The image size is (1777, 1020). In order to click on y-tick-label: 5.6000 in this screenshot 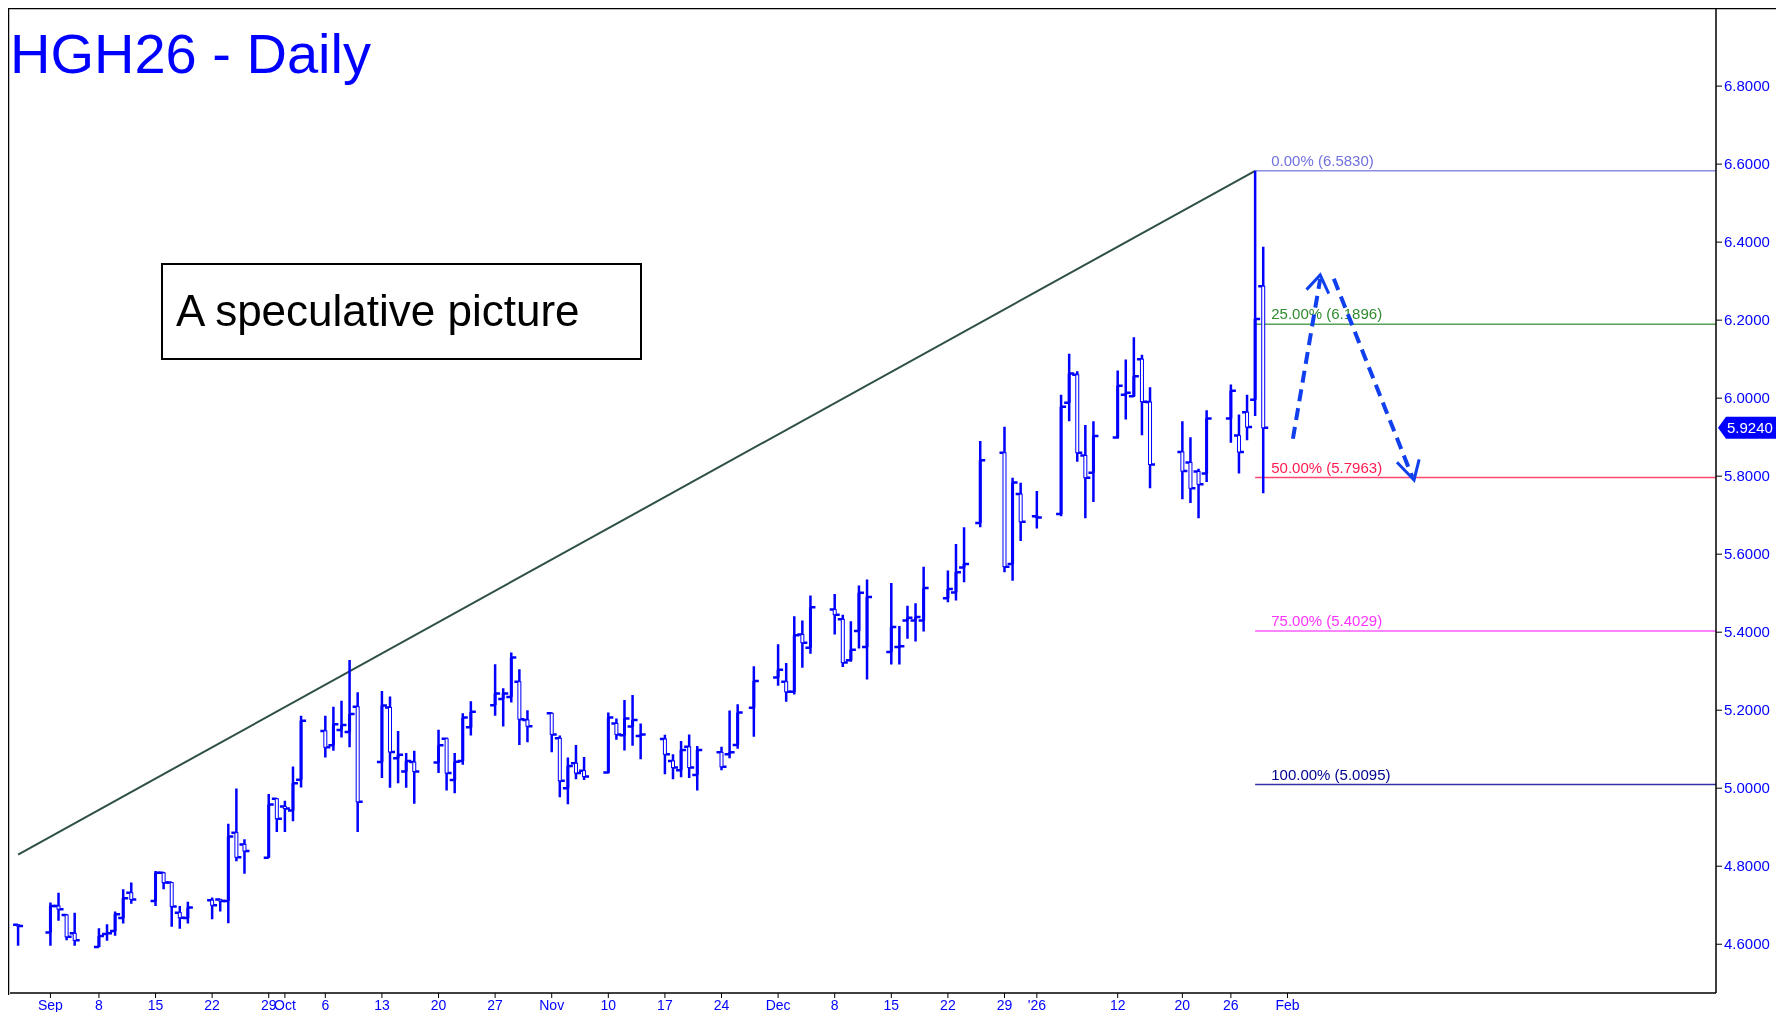, I will do `click(1747, 554)`.